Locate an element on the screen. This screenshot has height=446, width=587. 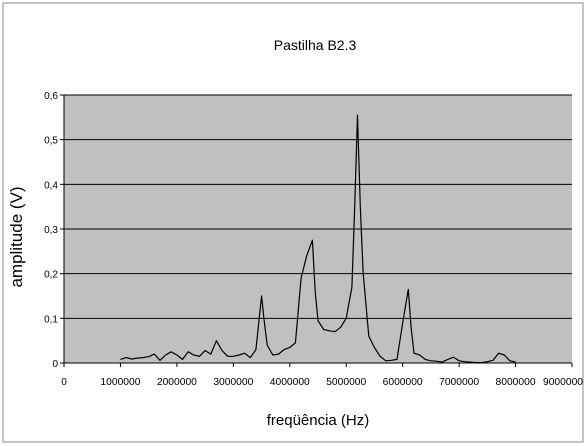
x-tick-label: 0 is located at coordinates (64, 382).